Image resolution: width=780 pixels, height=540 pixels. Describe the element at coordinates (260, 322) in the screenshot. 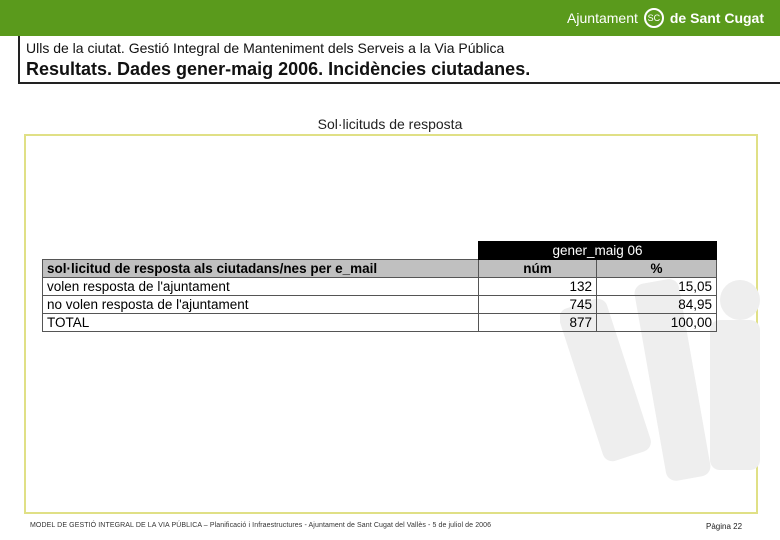

I see `row-label: TOTAL` at that location.